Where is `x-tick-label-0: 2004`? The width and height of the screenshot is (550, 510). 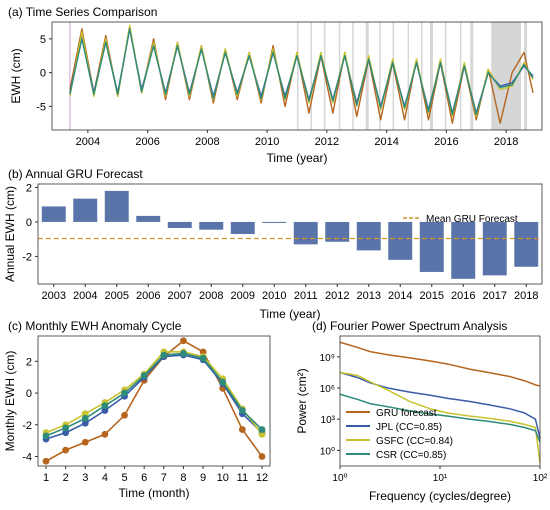
x-tick-label-0: 2004 is located at coordinates (88, 142).